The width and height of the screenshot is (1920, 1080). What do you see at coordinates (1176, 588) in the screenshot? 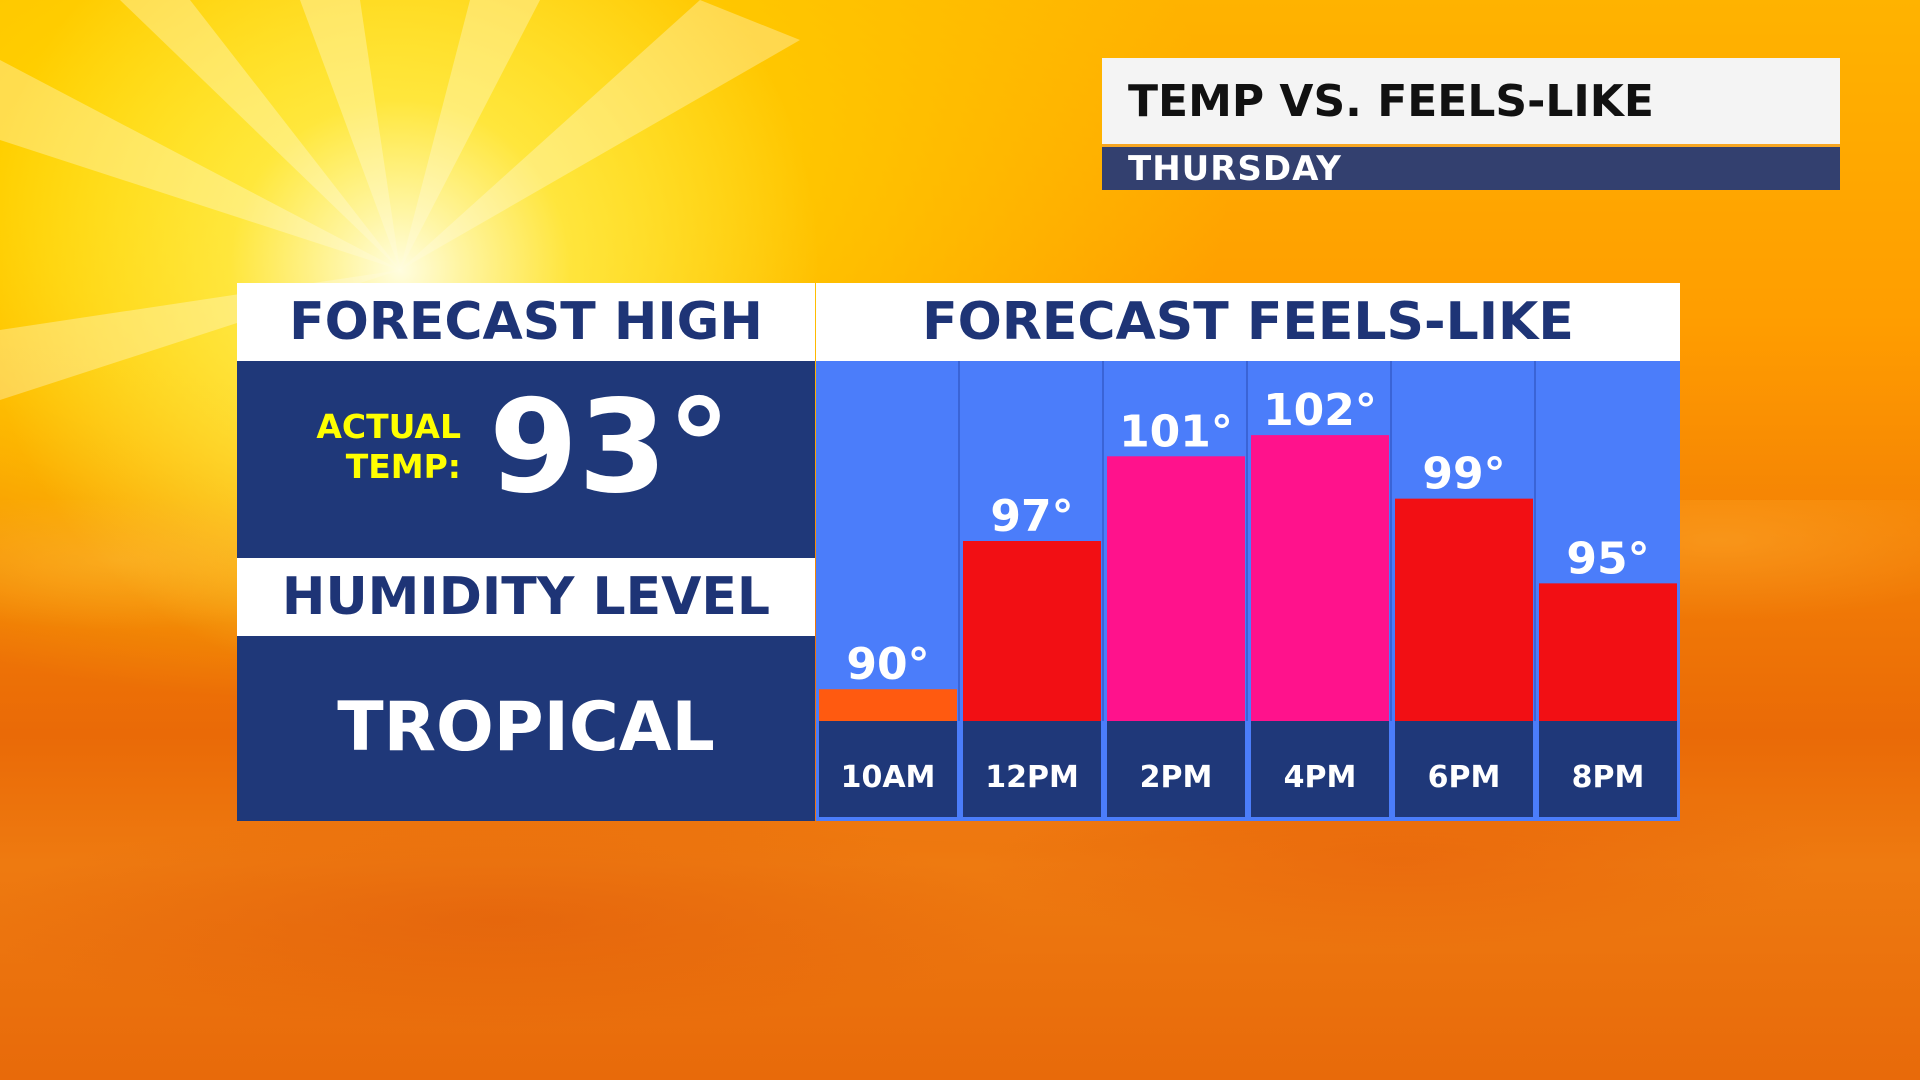
I see `bar-2pm` at bounding box center [1176, 588].